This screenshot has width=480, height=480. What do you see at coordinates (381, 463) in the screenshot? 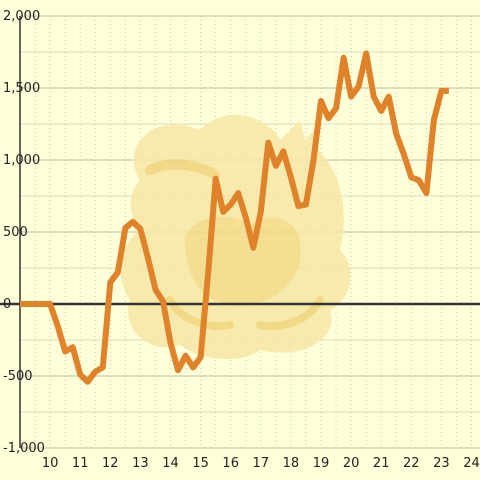
I see `x-tick-label: 21` at bounding box center [381, 463].